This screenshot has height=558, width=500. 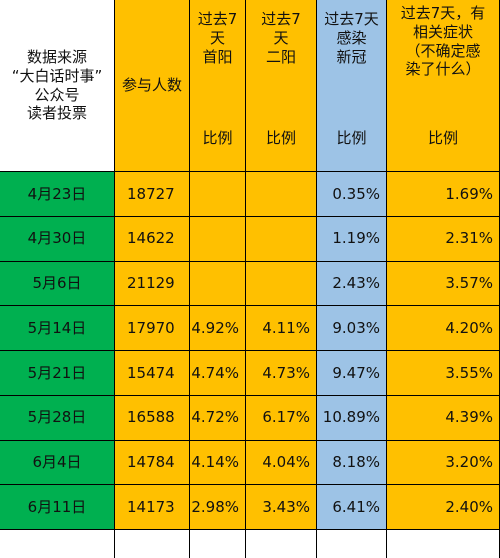 I want to click on symptoms-cell: 2.40%, so click(x=443, y=507).